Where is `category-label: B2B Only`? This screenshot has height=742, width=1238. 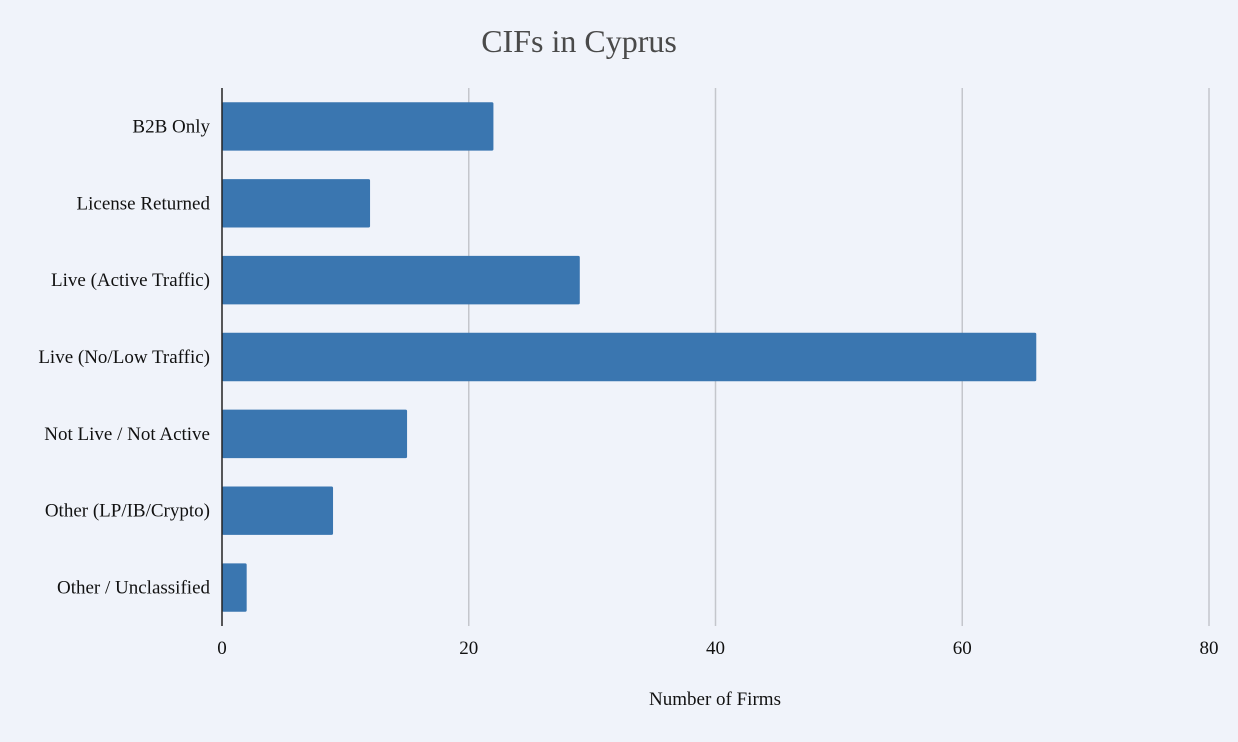
category-label: B2B Only is located at coordinates (171, 126).